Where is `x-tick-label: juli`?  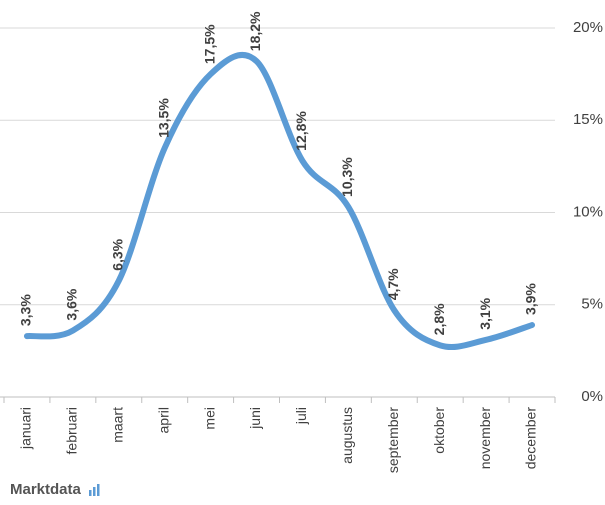
x-tick-label: juli is located at coordinates (301, 416).